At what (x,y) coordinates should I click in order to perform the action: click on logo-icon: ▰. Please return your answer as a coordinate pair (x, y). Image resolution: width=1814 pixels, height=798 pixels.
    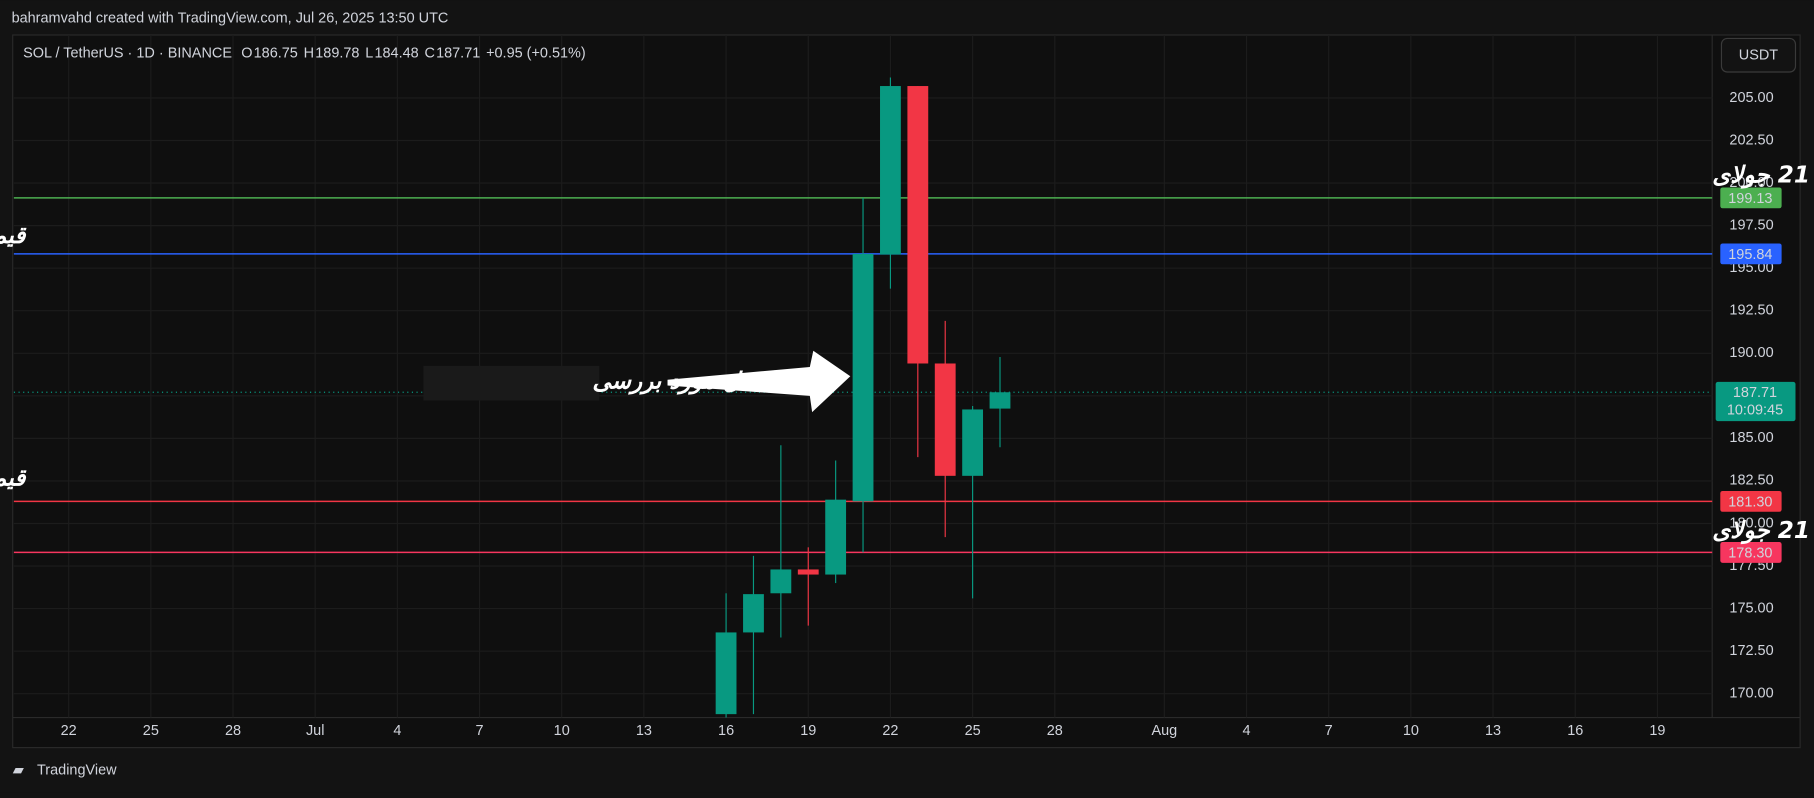
    Looking at the image, I should click on (19, 771).